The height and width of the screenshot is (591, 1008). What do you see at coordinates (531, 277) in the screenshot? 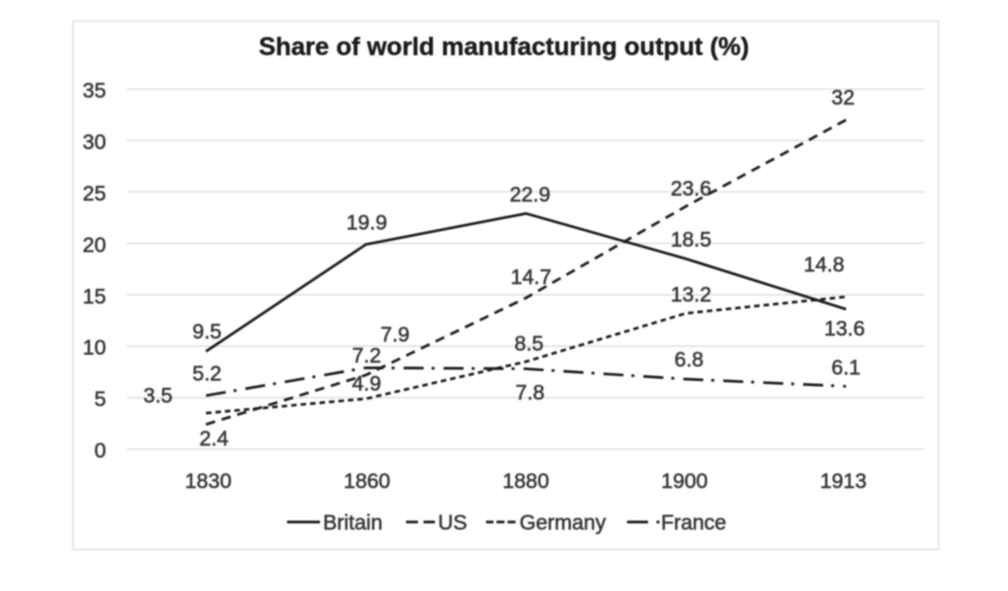
I see `svg-text: 14.7` at bounding box center [531, 277].